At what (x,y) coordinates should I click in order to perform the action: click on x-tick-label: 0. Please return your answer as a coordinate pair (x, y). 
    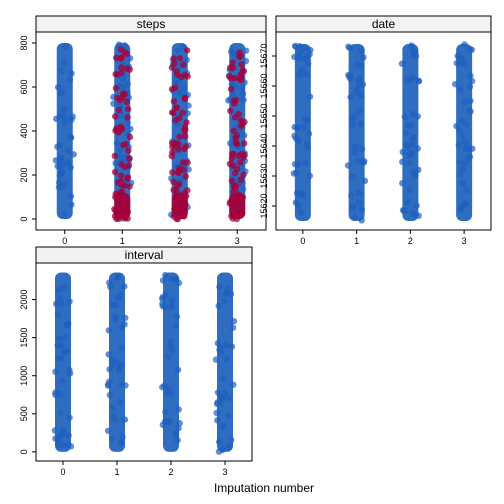
    Looking at the image, I should click on (62, 472).